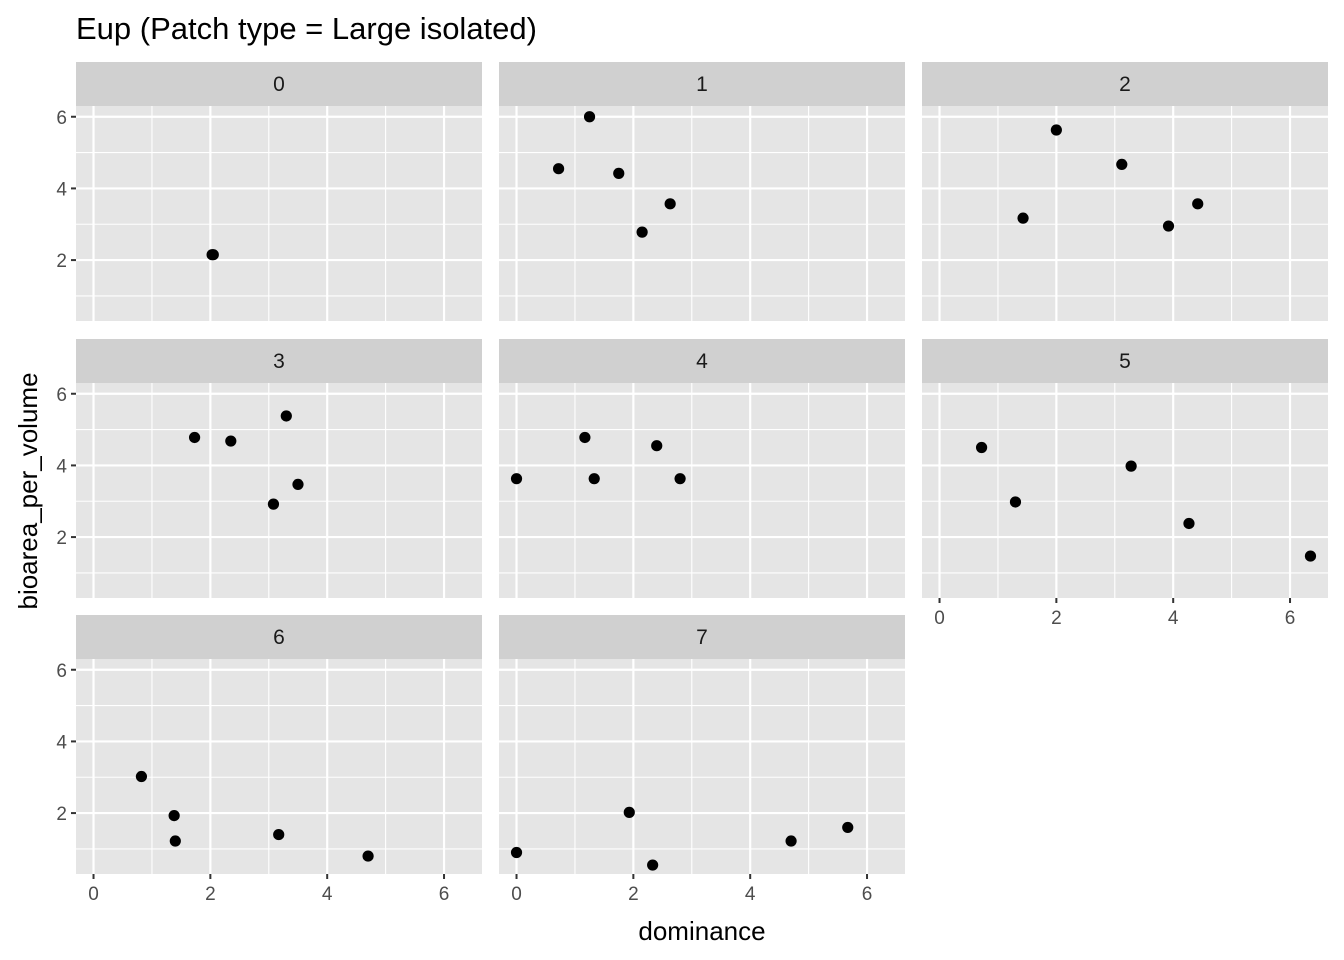 The height and width of the screenshot is (960, 1344). I want to click on facet-strip-label: 2, so click(1125, 84).